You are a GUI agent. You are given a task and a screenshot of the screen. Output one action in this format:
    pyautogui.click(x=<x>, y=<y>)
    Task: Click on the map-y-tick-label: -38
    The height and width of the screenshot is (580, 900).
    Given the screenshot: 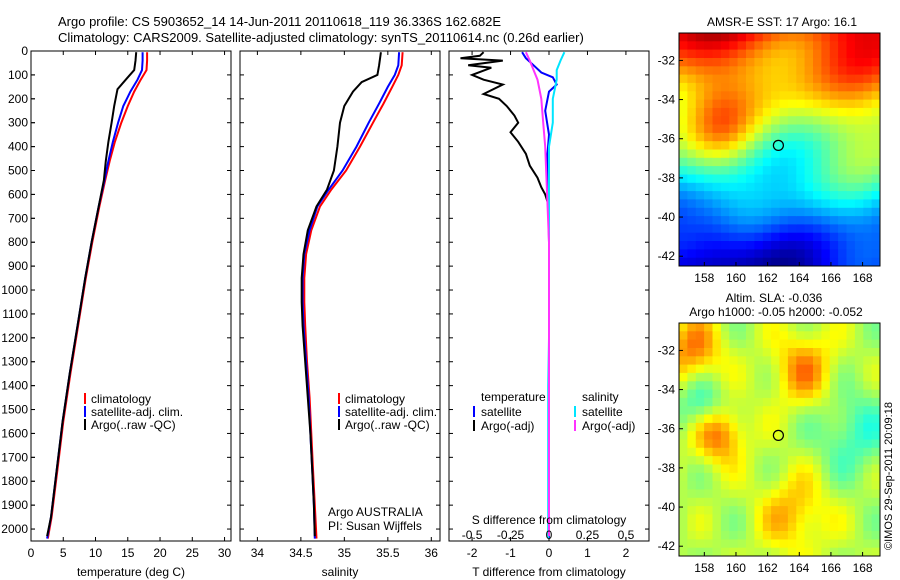 What is the action you would take?
    pyautogui.click(x=667, y=468)
    